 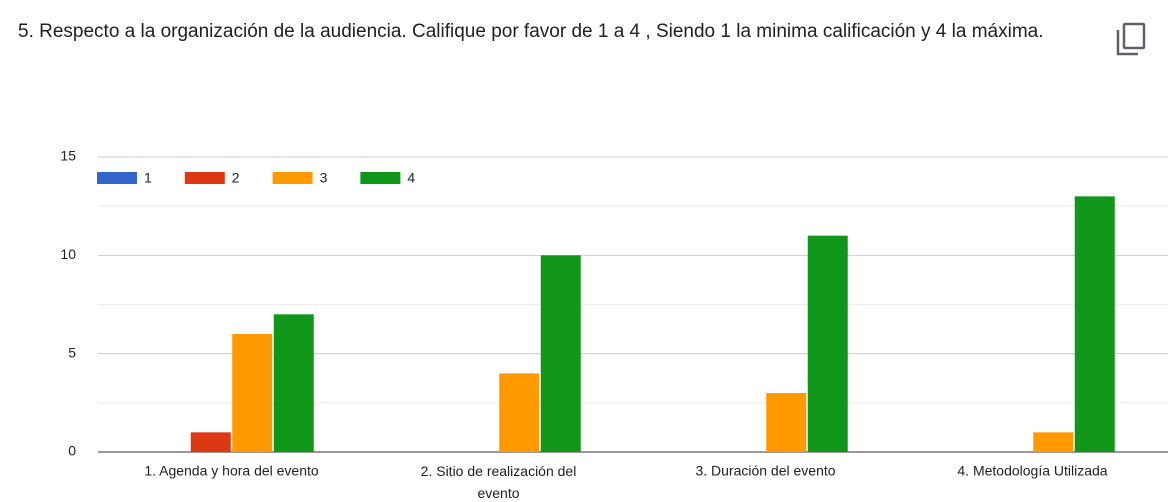 What do you see at coordinates (72, 451) in the screenshot?
I see `y-tick-label: 0` at bounding box center [72, 451].